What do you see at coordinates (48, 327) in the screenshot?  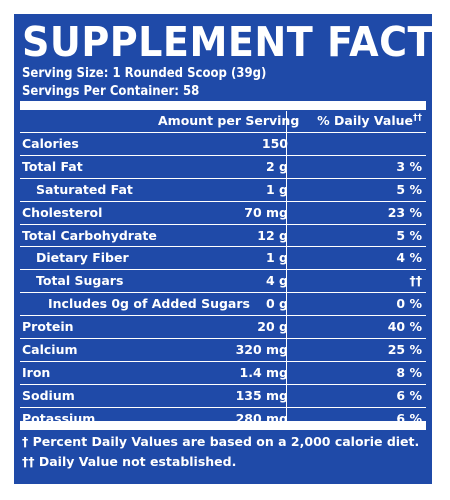 I see `nutrient-name: Protein` at bounding box center [48, 327].